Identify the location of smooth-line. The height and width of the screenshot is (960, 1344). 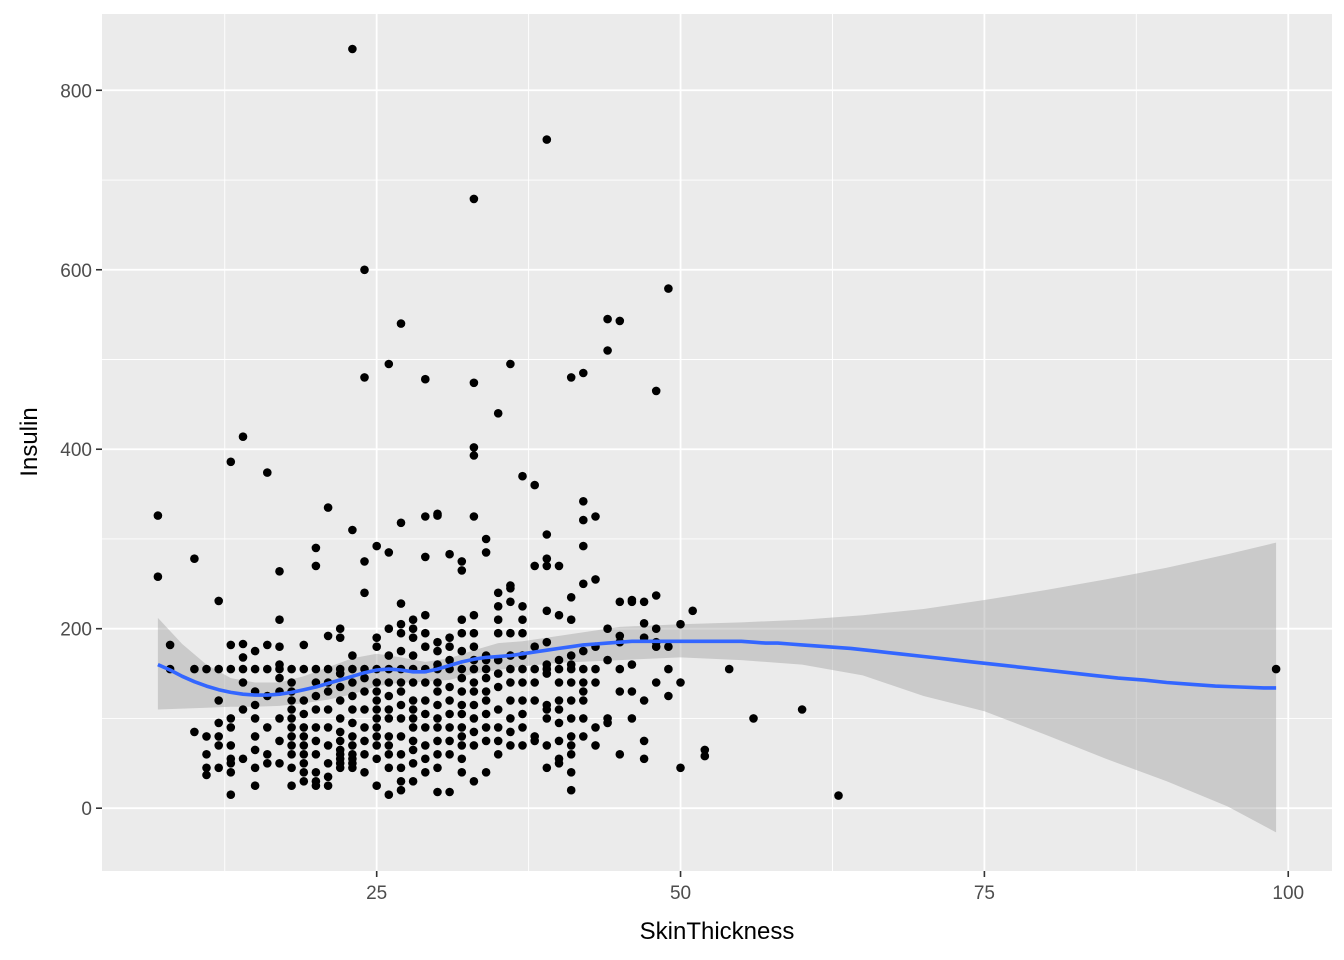
(717, 668).